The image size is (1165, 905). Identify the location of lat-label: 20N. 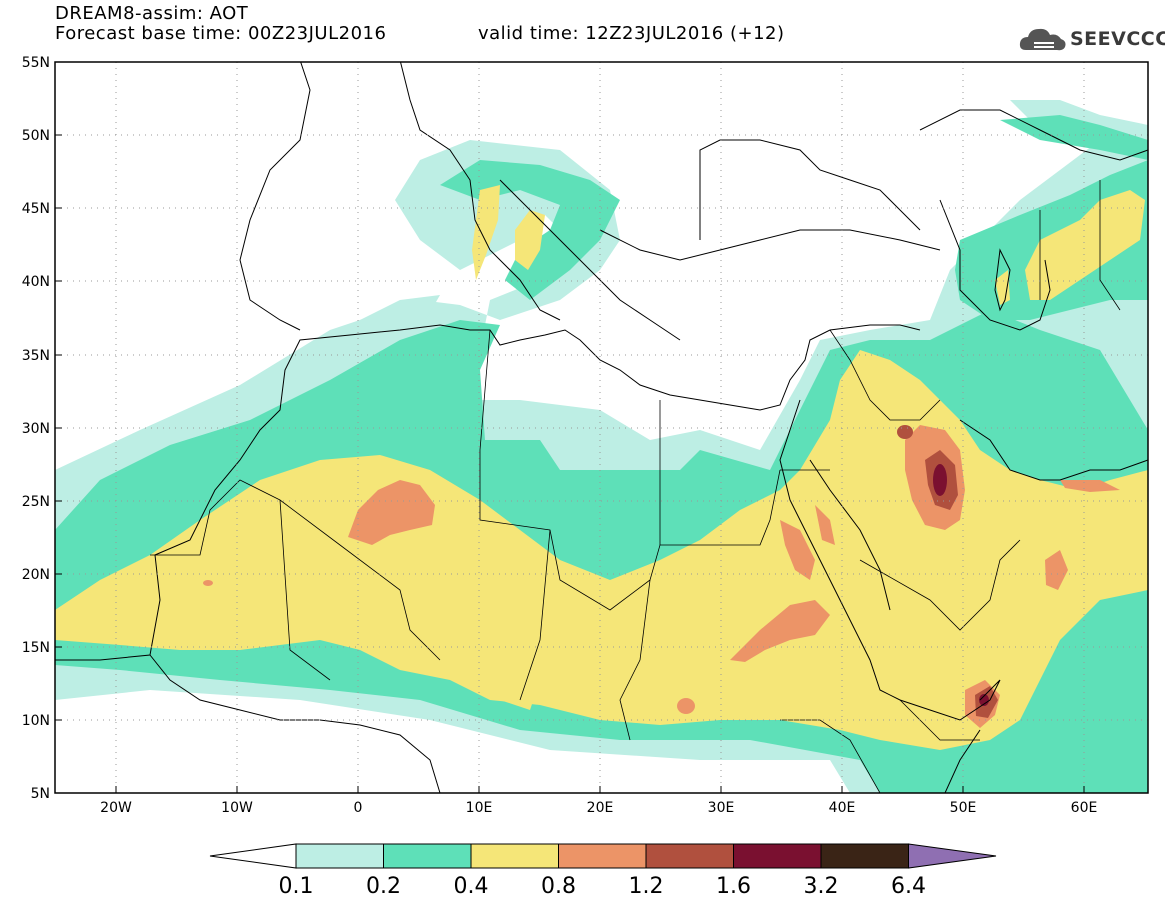
(36, 575).